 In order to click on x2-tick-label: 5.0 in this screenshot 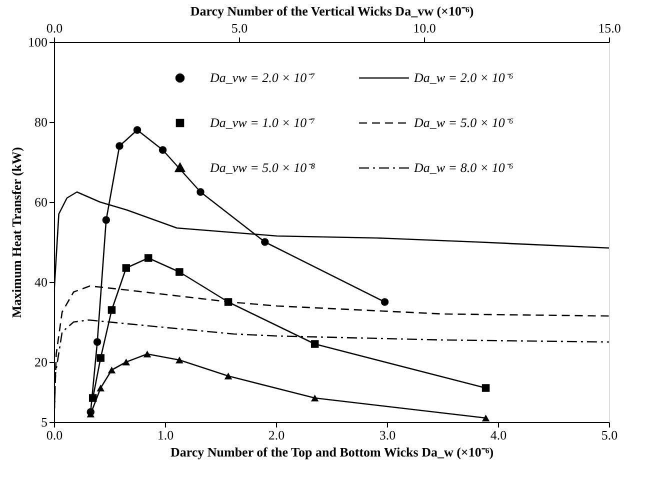, I will do `click(239, 28)`.